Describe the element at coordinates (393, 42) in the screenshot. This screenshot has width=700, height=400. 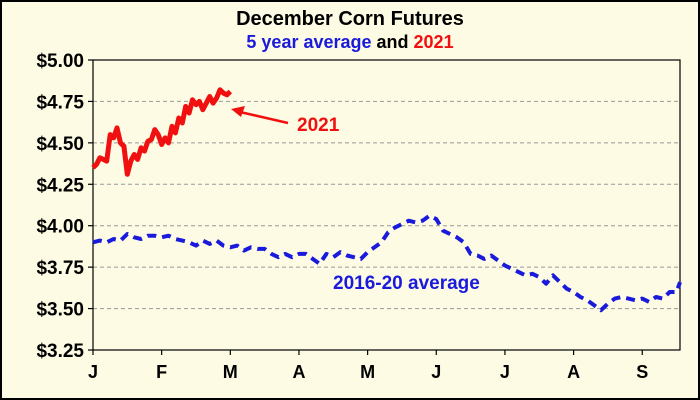
I see `subtitle-and-text: and` at that location.